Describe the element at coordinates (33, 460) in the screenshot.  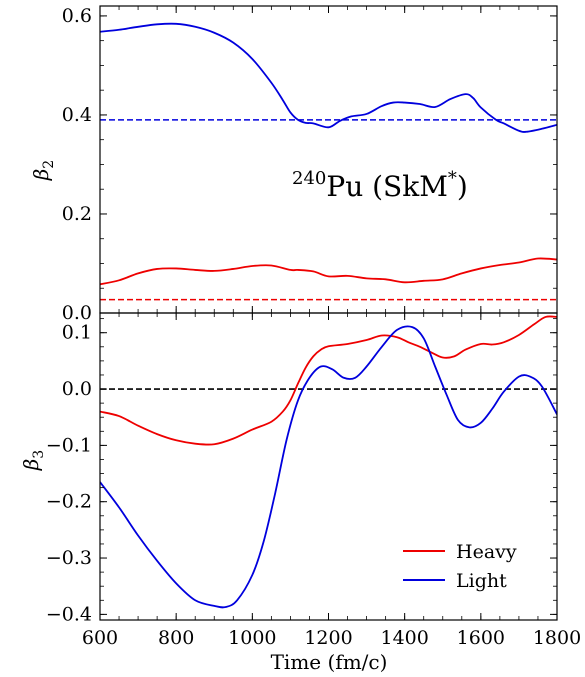
I see `beta3-ylabel: β3` at that location.